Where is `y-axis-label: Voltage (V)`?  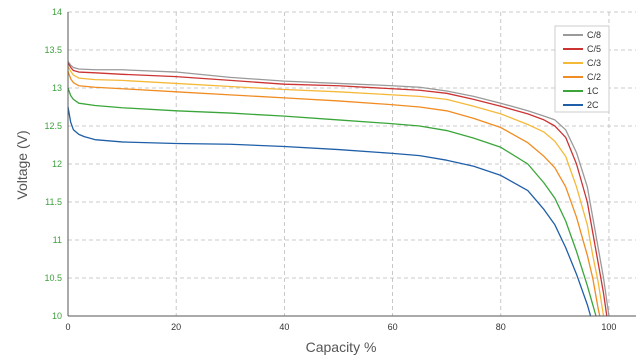 y-axis-label: Voltage (V) is located at coordinates (22, 164).